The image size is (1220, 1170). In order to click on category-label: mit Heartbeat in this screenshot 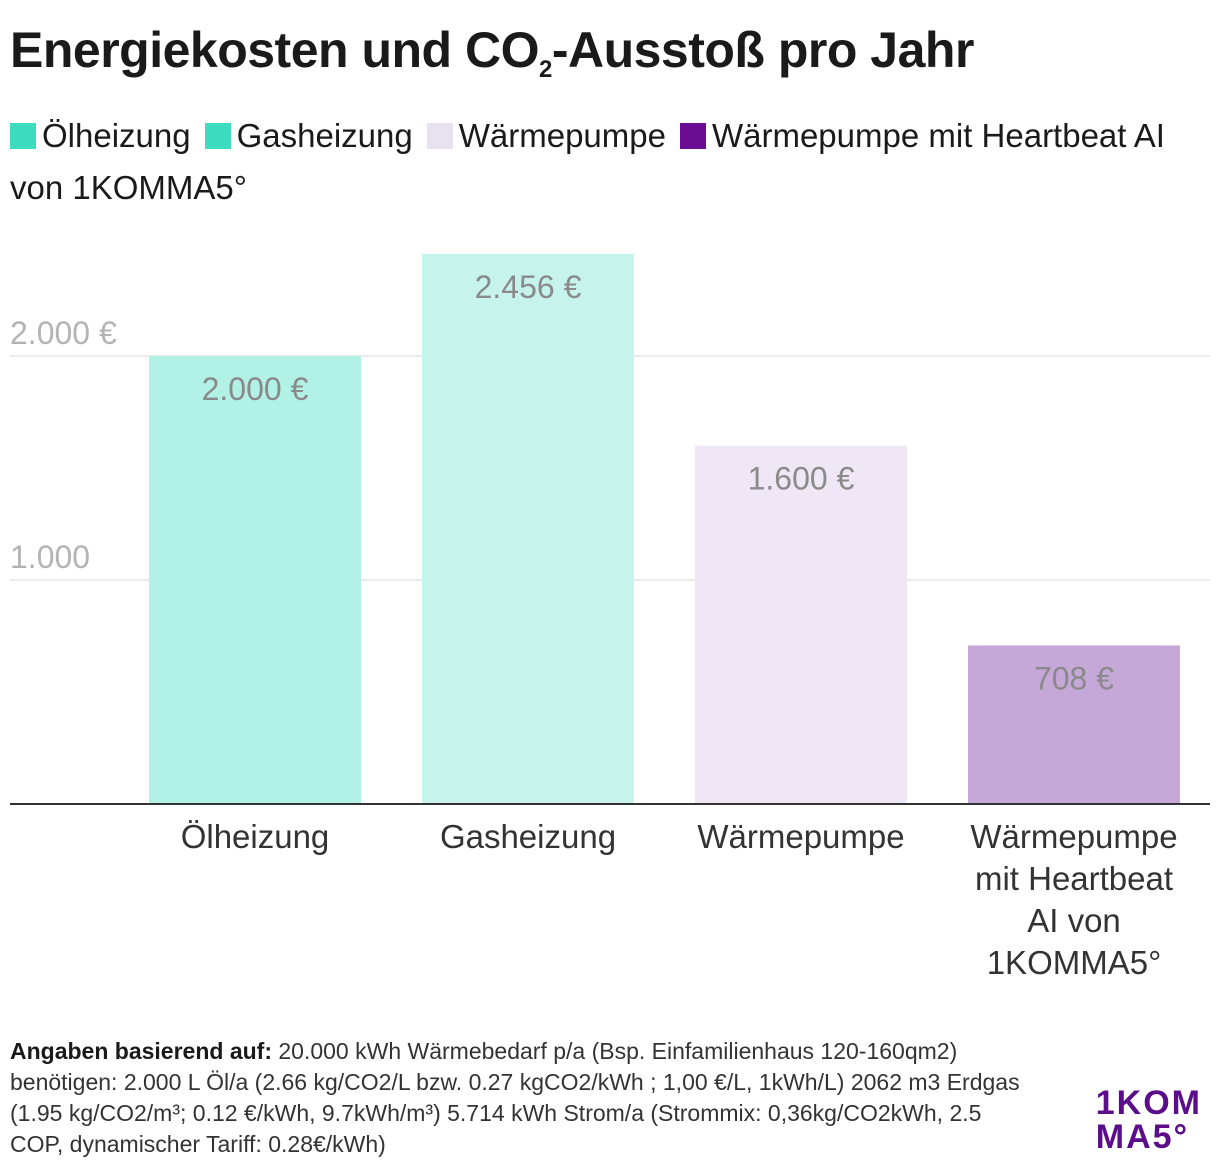, I will do `click(1074, 878)`.